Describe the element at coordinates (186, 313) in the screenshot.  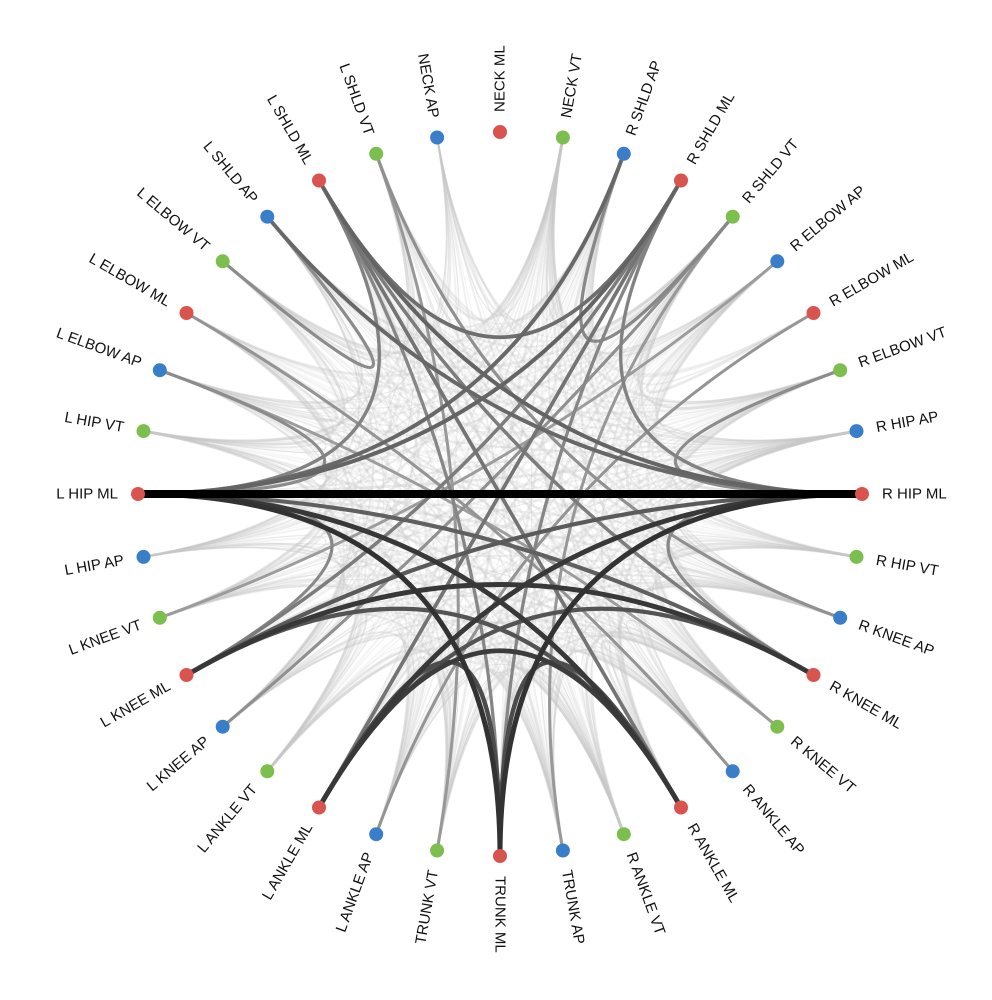
I see `node-l-elbow-ml` at that location.